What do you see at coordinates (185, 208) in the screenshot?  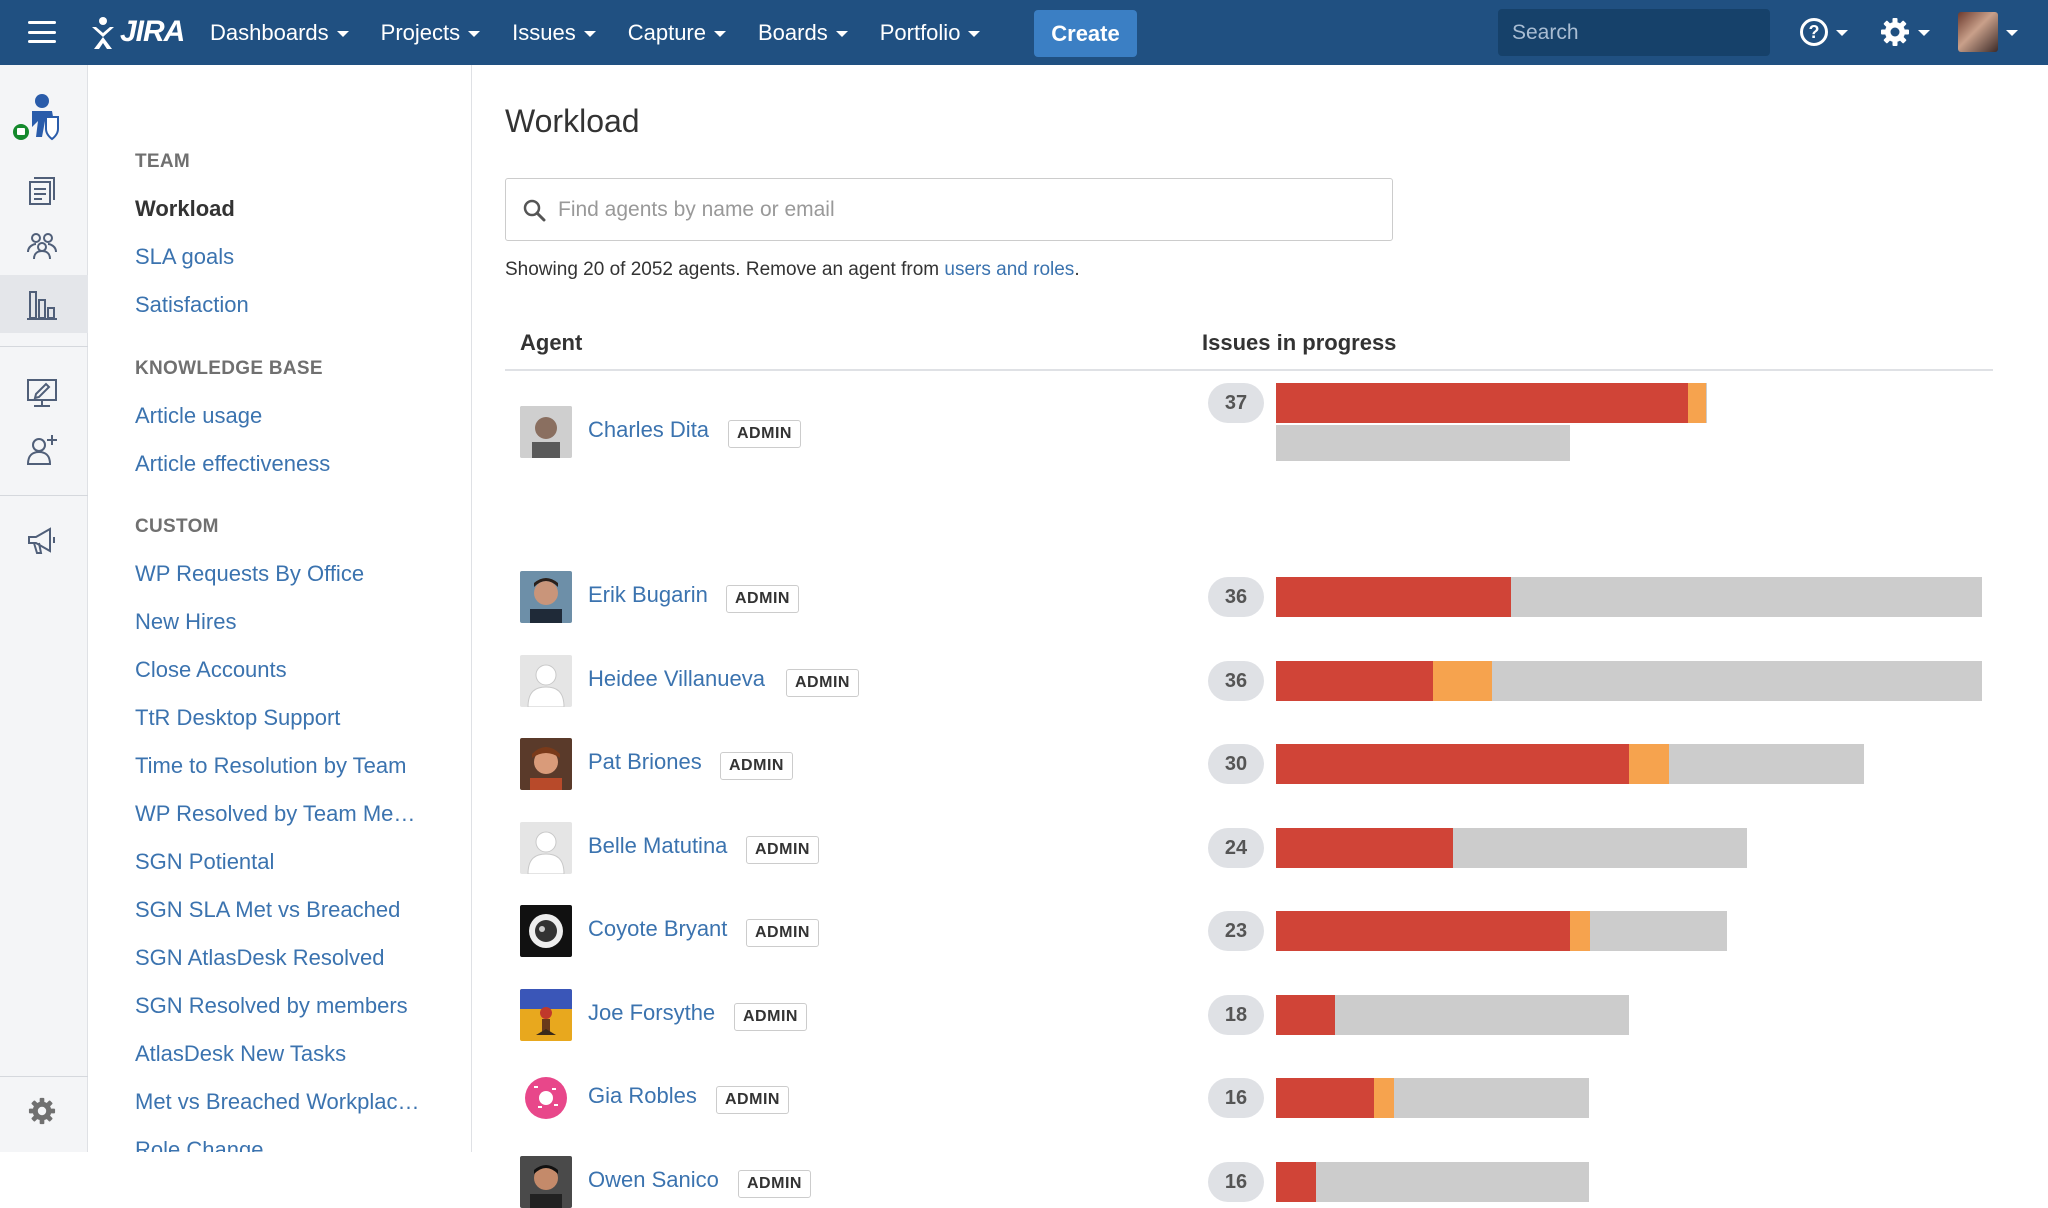 I see `sidebar-item-workload: Workload` at bounding box center [185, 208].